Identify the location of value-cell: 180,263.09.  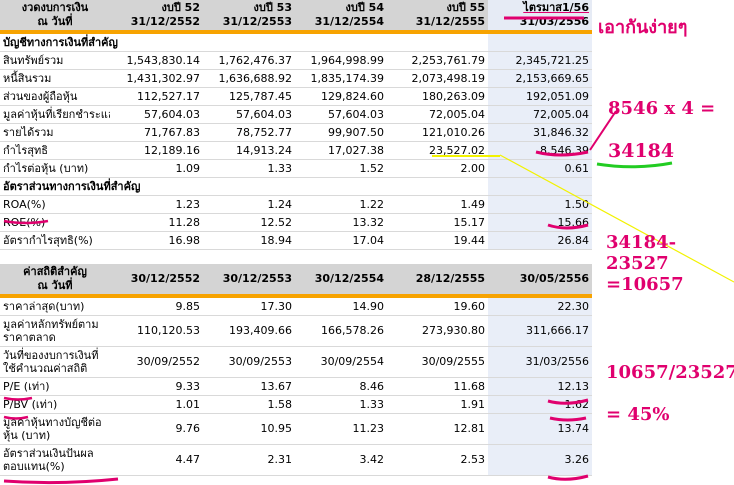
(437, 96).